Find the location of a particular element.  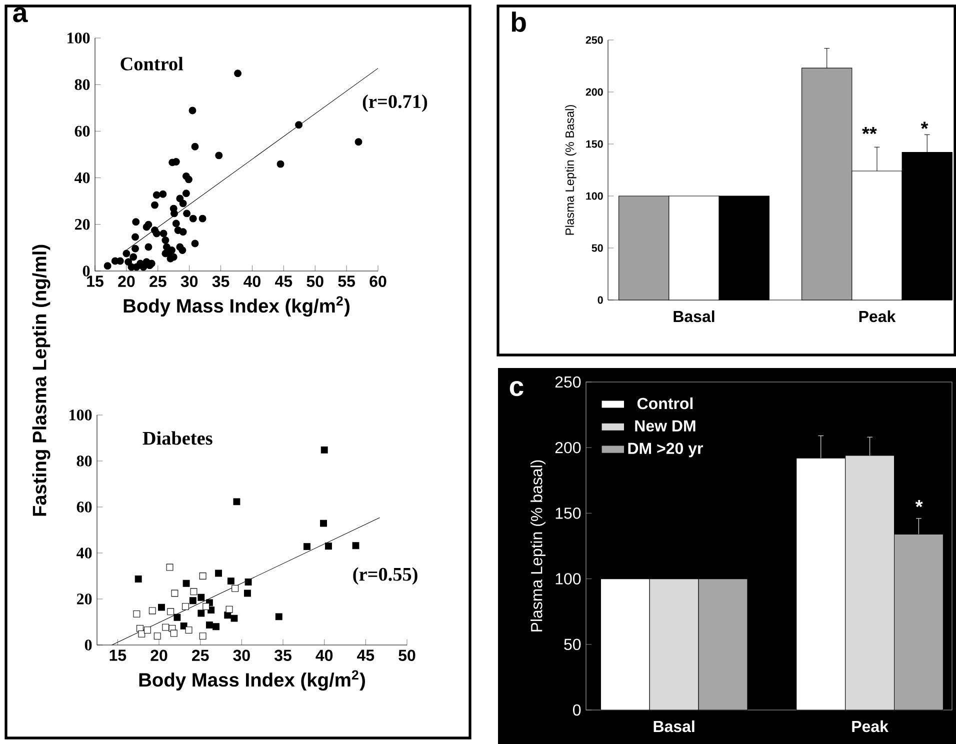

legend-label: DM >20 yr is located at coordinates (665, 450).